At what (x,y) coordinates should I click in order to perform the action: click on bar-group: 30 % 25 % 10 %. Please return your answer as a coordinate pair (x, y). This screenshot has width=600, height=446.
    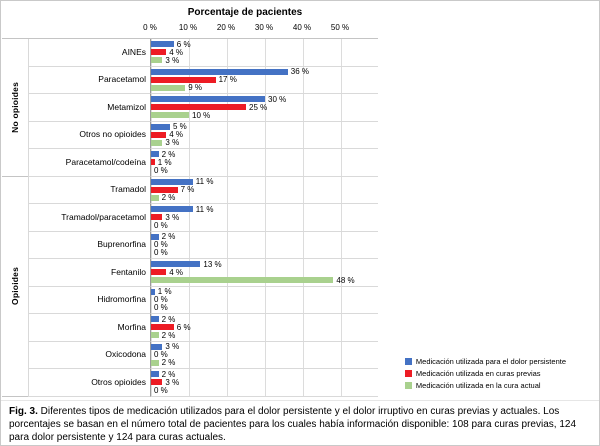
    Looking at the image, I should click on (264, 108).